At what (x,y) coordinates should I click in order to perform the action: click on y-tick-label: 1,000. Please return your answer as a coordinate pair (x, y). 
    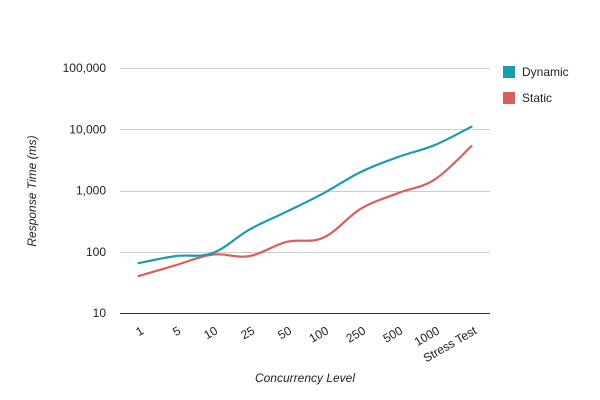
    Looking at the image, I should click on (91, 191).